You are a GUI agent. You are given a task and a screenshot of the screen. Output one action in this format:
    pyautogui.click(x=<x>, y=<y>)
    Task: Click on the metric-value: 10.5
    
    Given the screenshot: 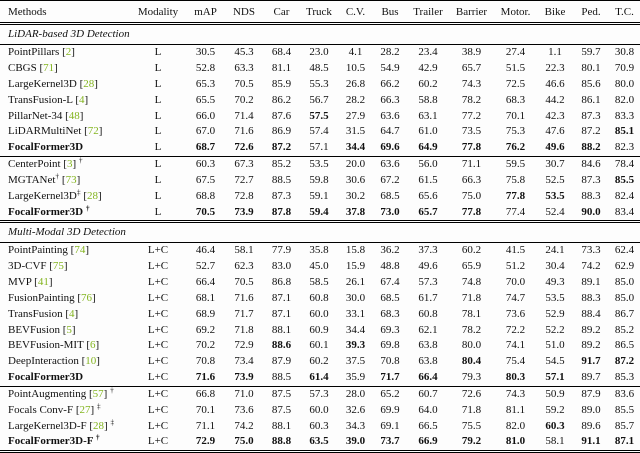 What is the action you would take?
    pyautogui.click(x=355, y=68)
    